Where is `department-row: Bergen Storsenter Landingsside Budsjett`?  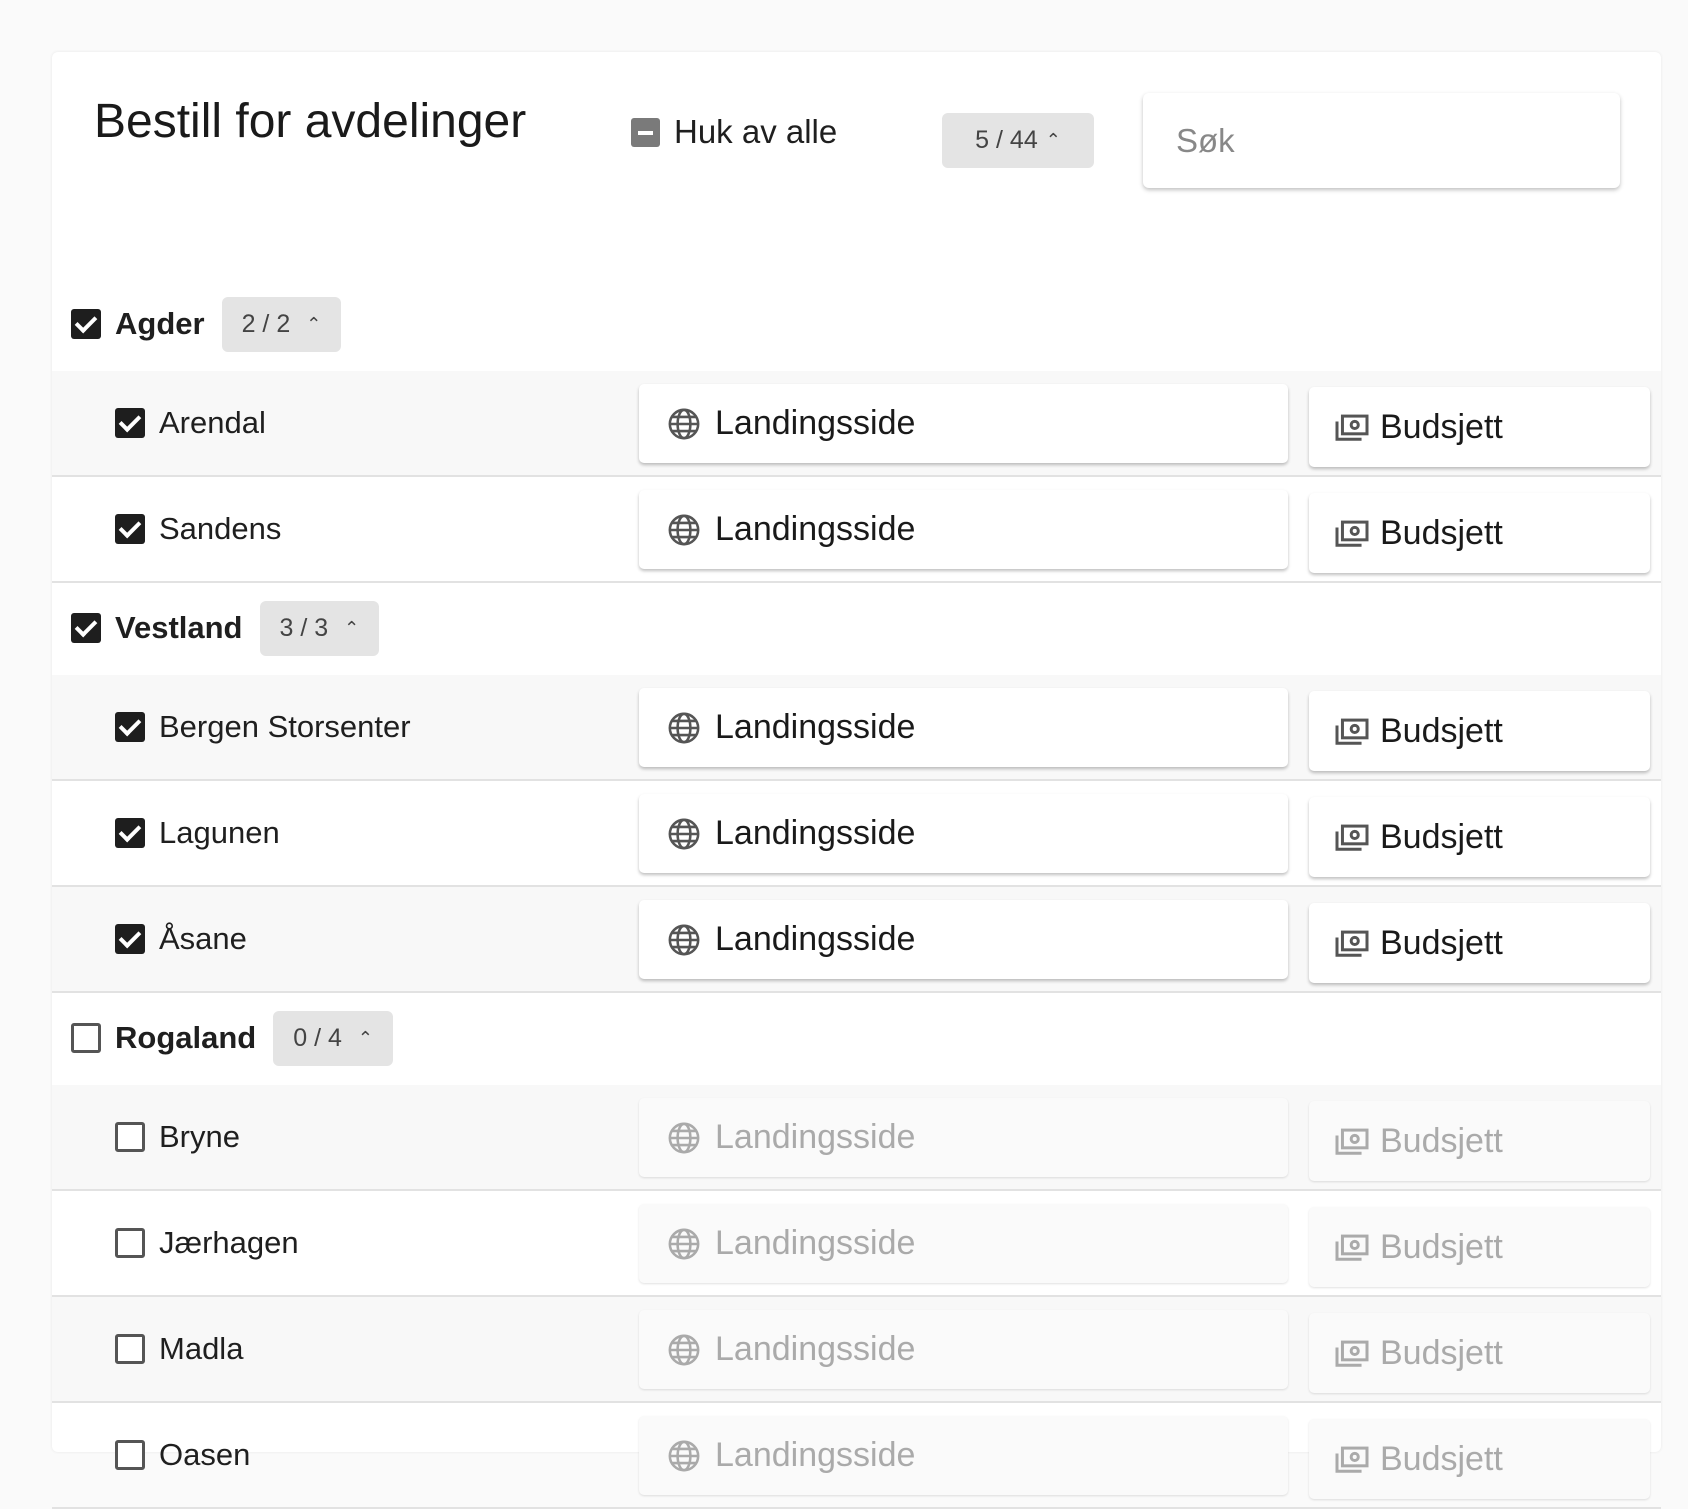 department-row: Bergen Storsenter Landingsside Budsjett is located at coordinates (856, 728).